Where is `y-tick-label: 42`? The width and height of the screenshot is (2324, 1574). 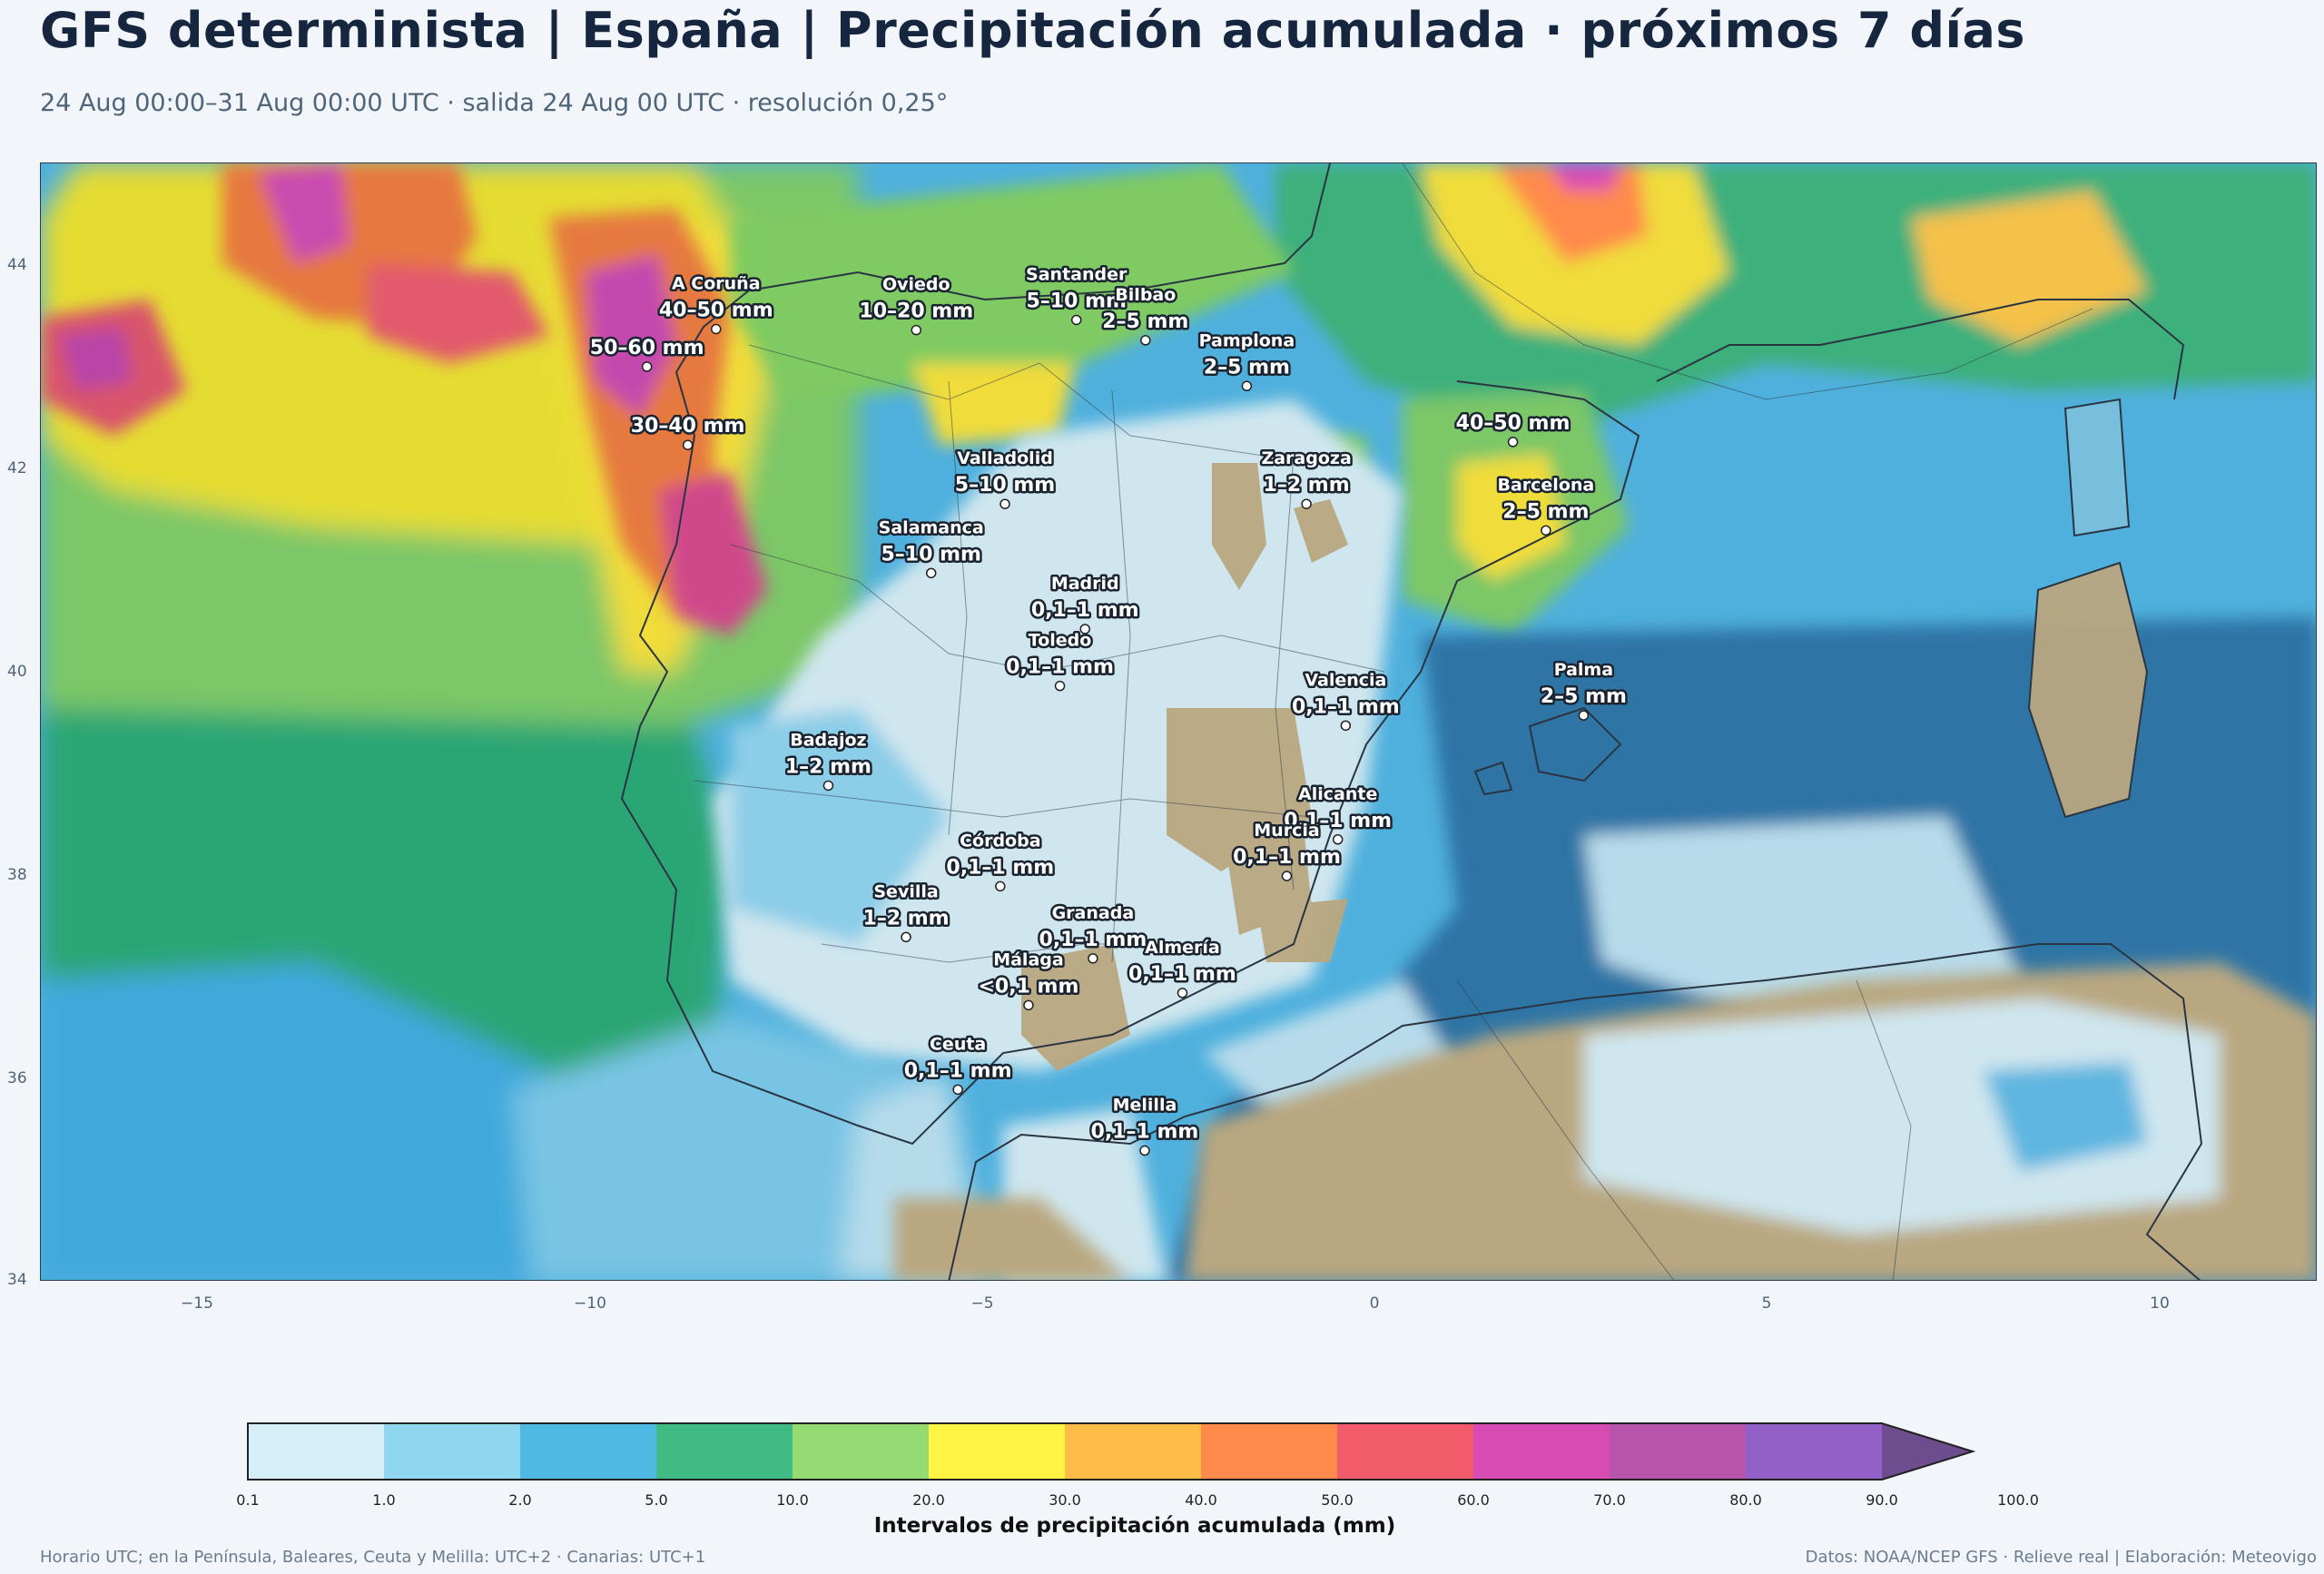
y-tick-label: 42 is located at coordinates (17, 468).